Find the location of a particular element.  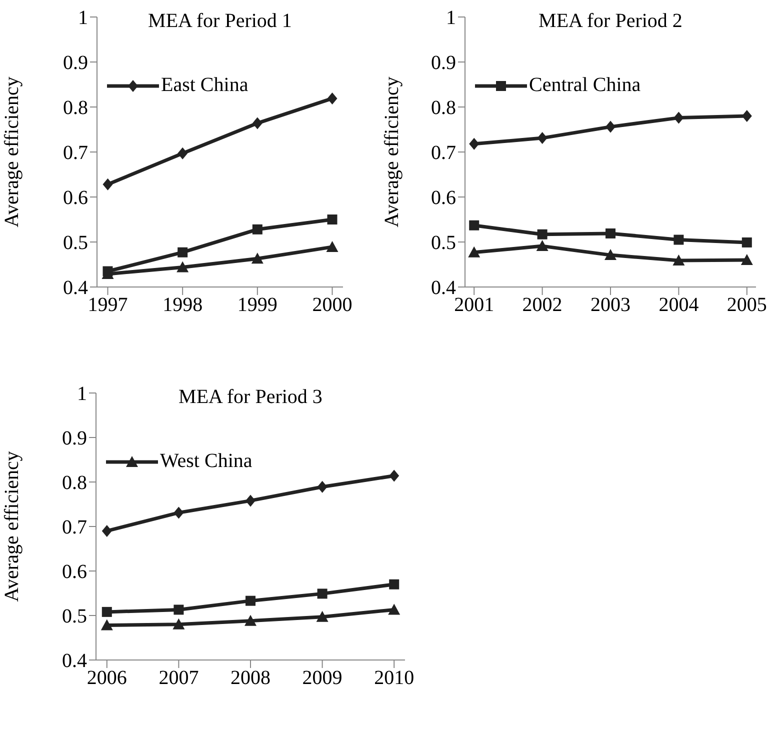

x-tick-label: 2000 is located at coordinates (332, 305).